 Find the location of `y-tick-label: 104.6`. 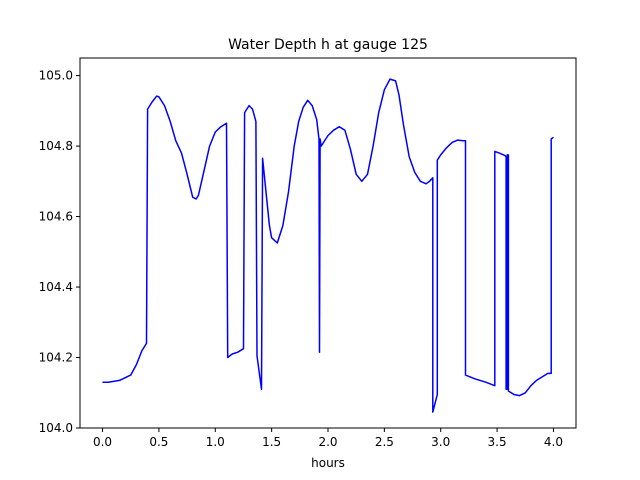

y-tick-label: 104.6 is located at coordinates (56, 217).